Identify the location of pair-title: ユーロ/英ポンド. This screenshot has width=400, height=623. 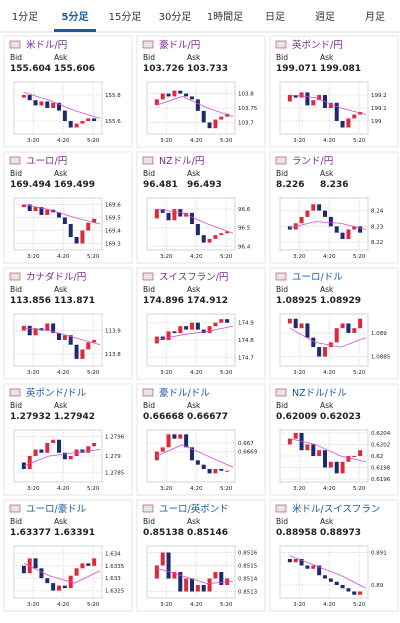
(194, 509).